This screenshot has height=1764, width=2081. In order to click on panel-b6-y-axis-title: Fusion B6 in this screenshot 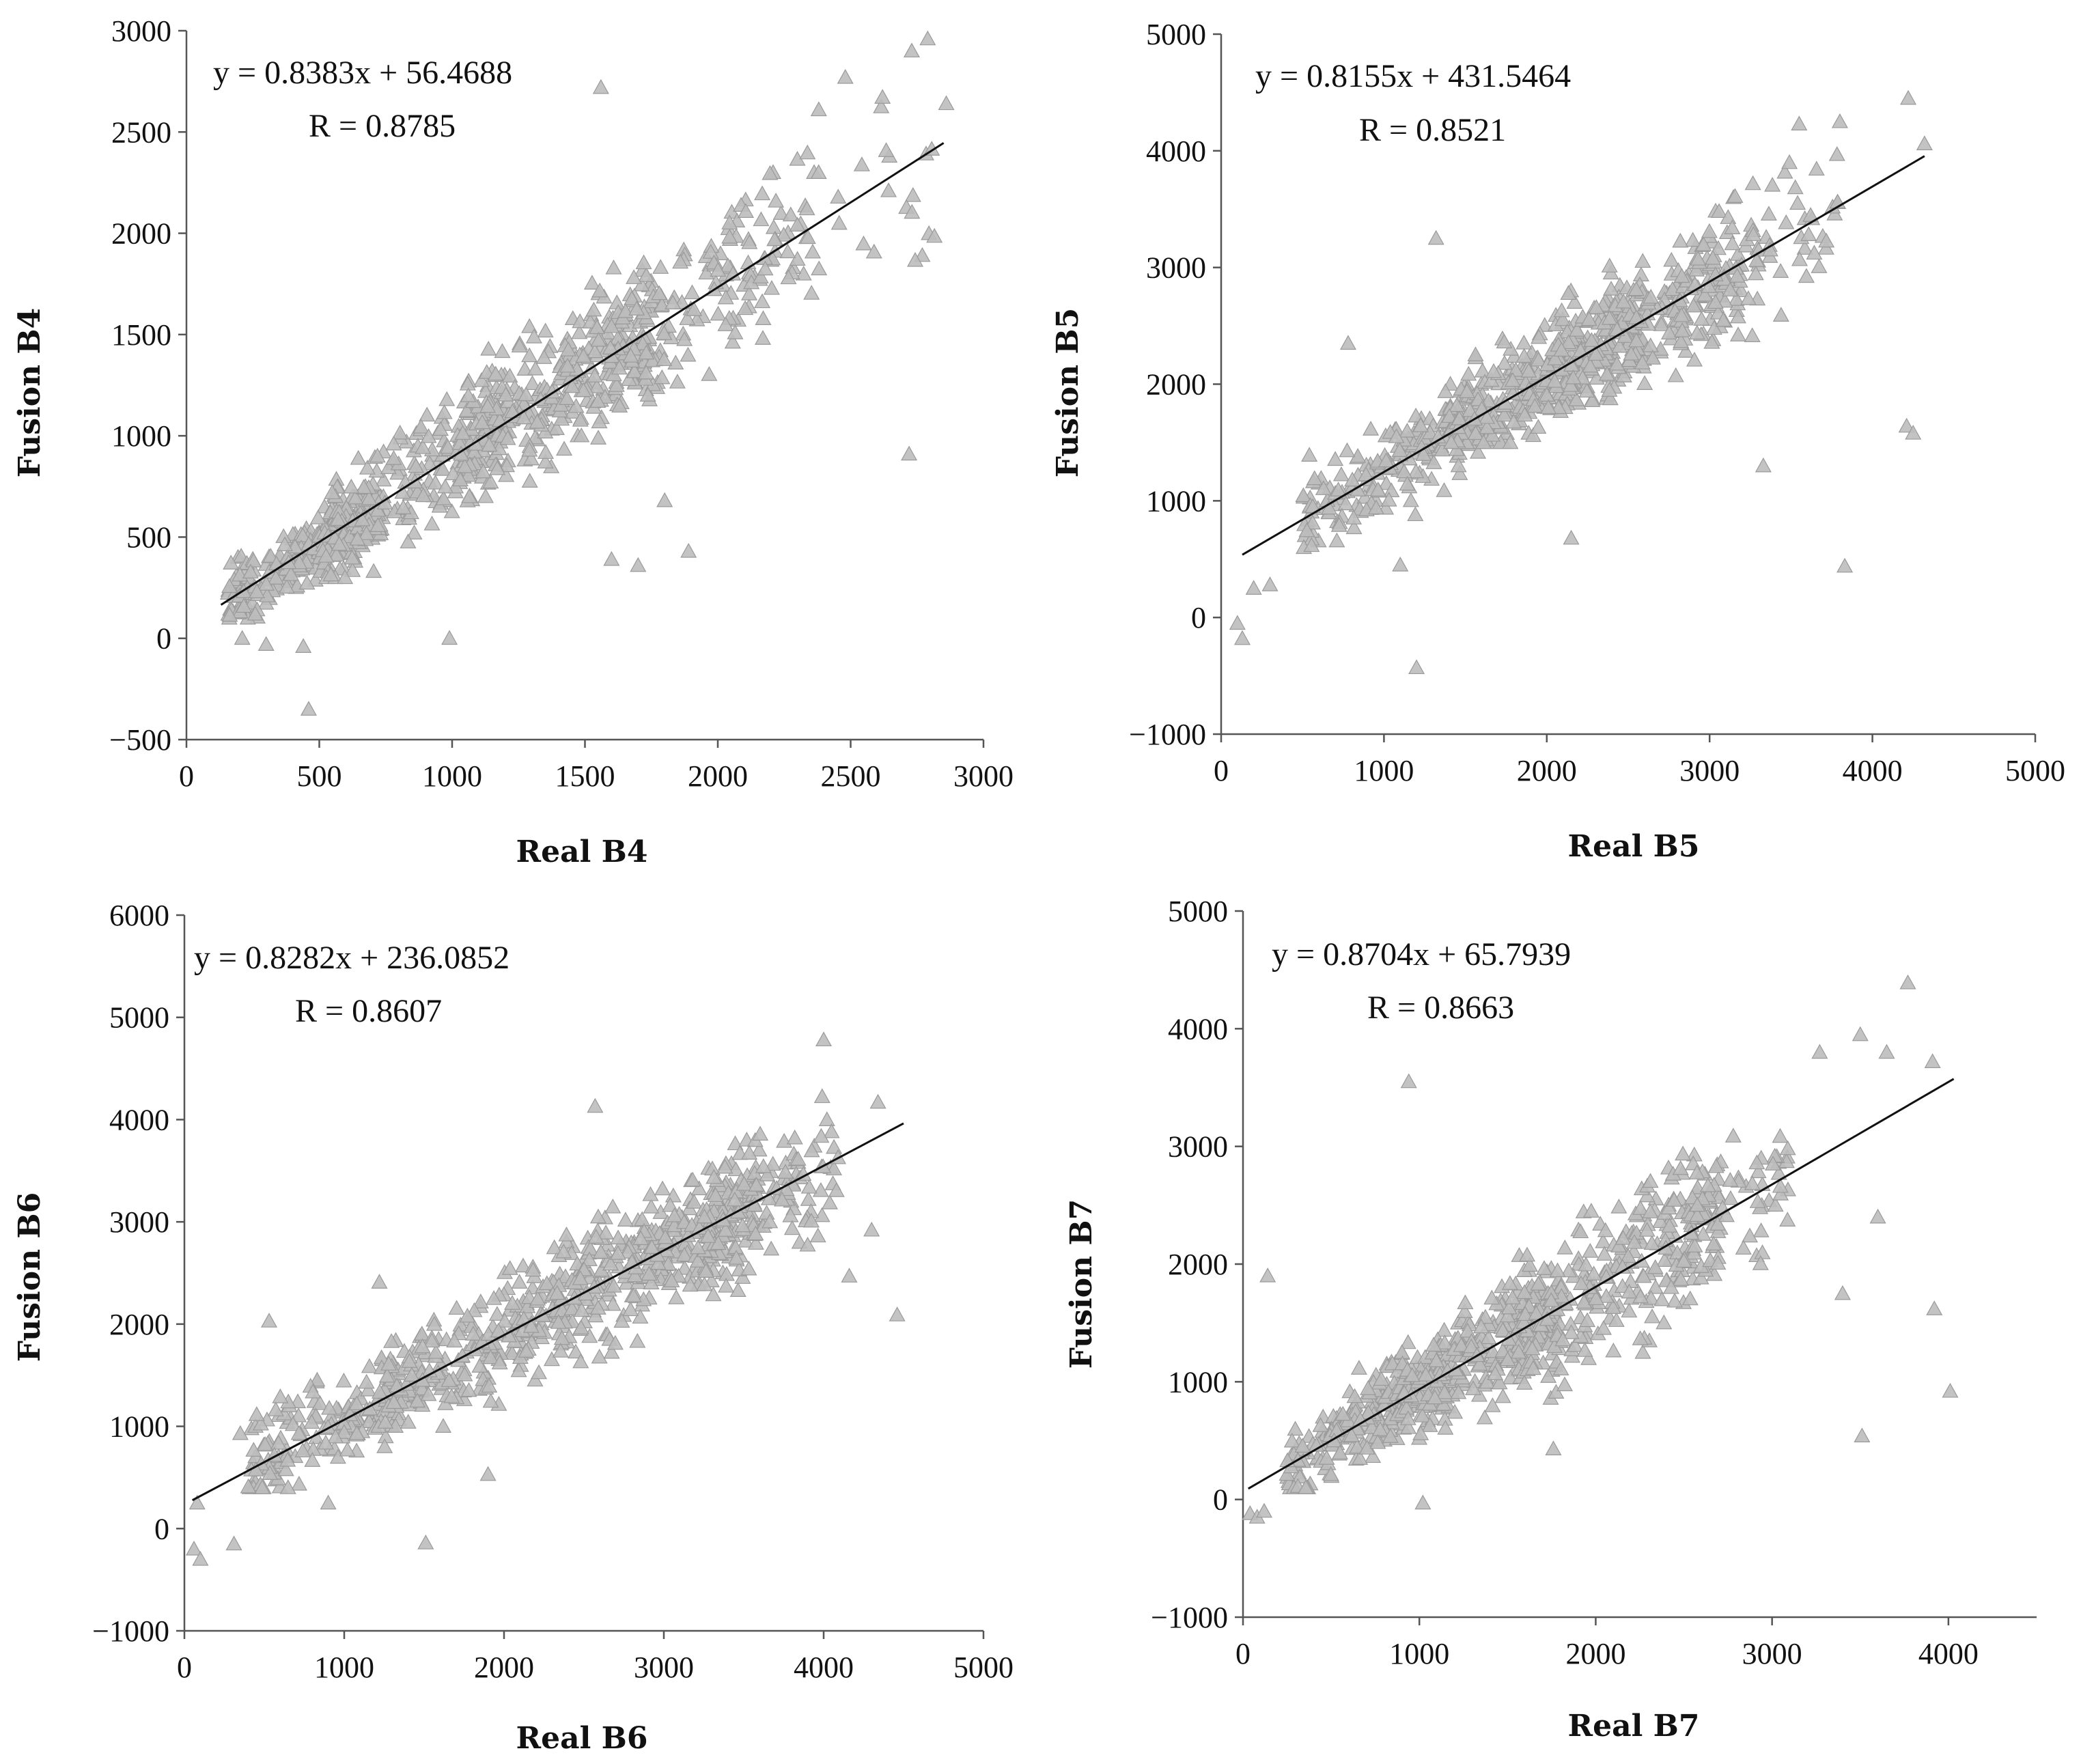, I will do `click(29, 1277)`.